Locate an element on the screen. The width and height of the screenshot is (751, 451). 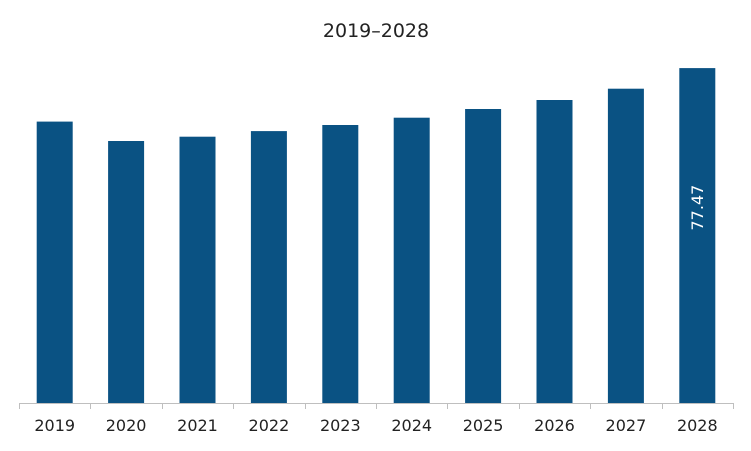
x-axis: 2019 2020 2021 2022 2023 2024 2025 2026 2027 2028 is located at coordinates (376, 419).